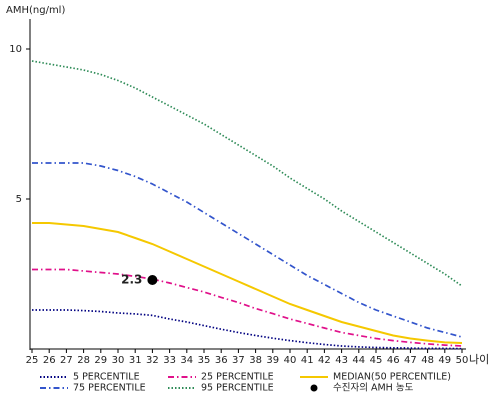  What do you see at coordinates (324, 360) in the screenshot?
I see `x-tick-label: 42` at bounding box center [324, 360].